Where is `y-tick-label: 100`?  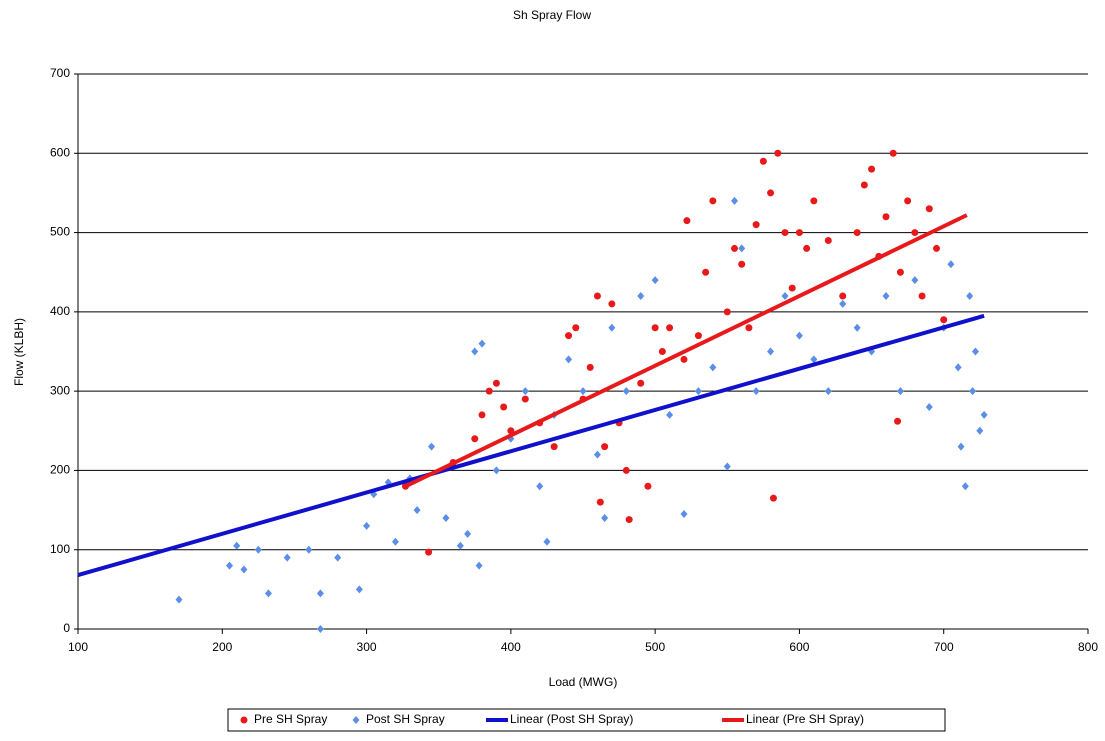 y-tick-label: 100 is located at coordinates (60, 549).